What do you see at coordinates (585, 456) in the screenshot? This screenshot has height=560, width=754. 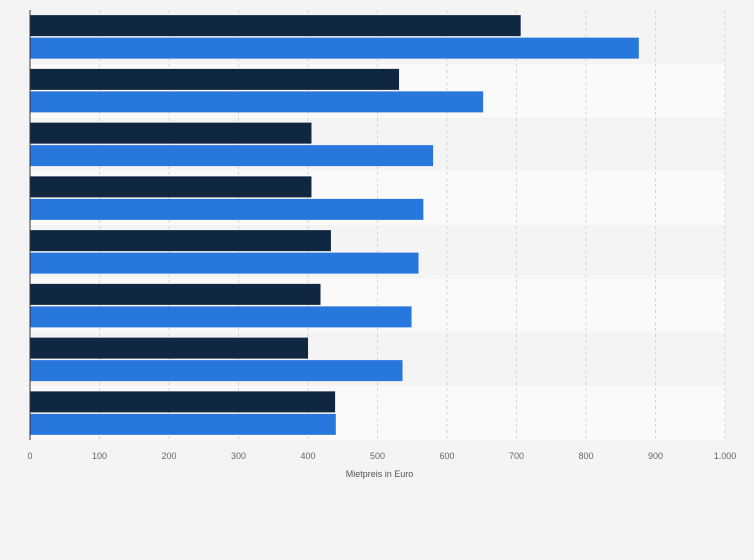 I see `x-tick-label: 800` at bounding box center [585, 456].